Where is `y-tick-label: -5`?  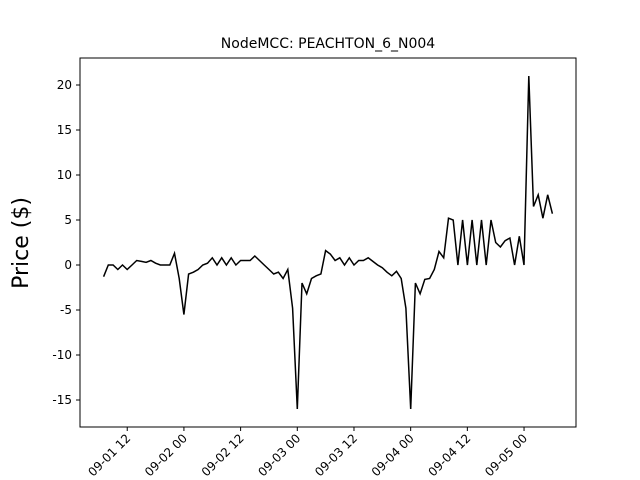
y-tick-label: -5 is located at coordinates (66, 310).